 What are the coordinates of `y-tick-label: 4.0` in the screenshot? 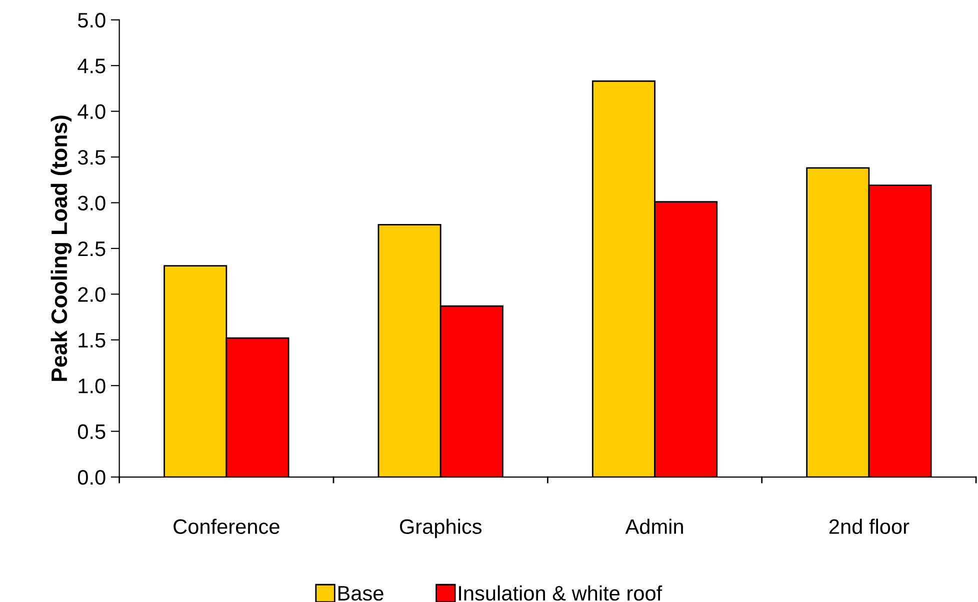 It's located at (92, 112).